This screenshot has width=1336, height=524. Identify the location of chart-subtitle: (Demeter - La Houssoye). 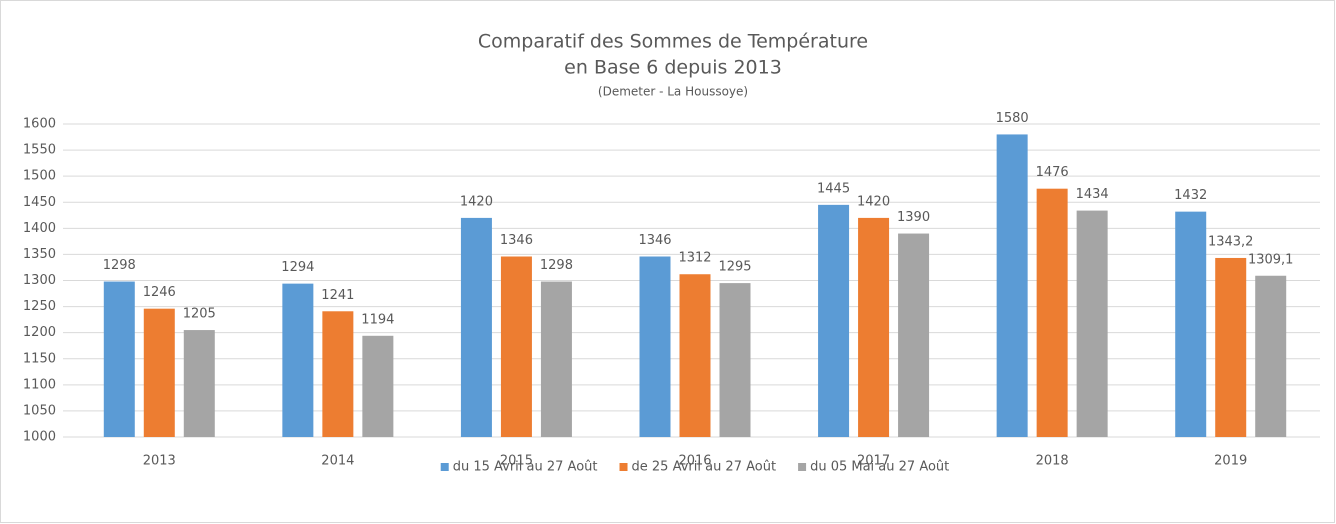
(673, 92).